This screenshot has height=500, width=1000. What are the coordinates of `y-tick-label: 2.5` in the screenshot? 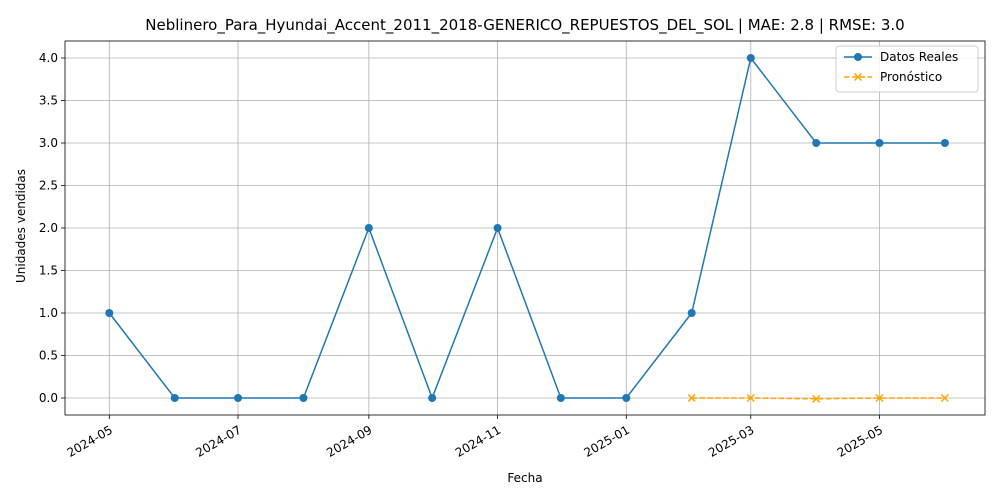 It's located at (48, 186).